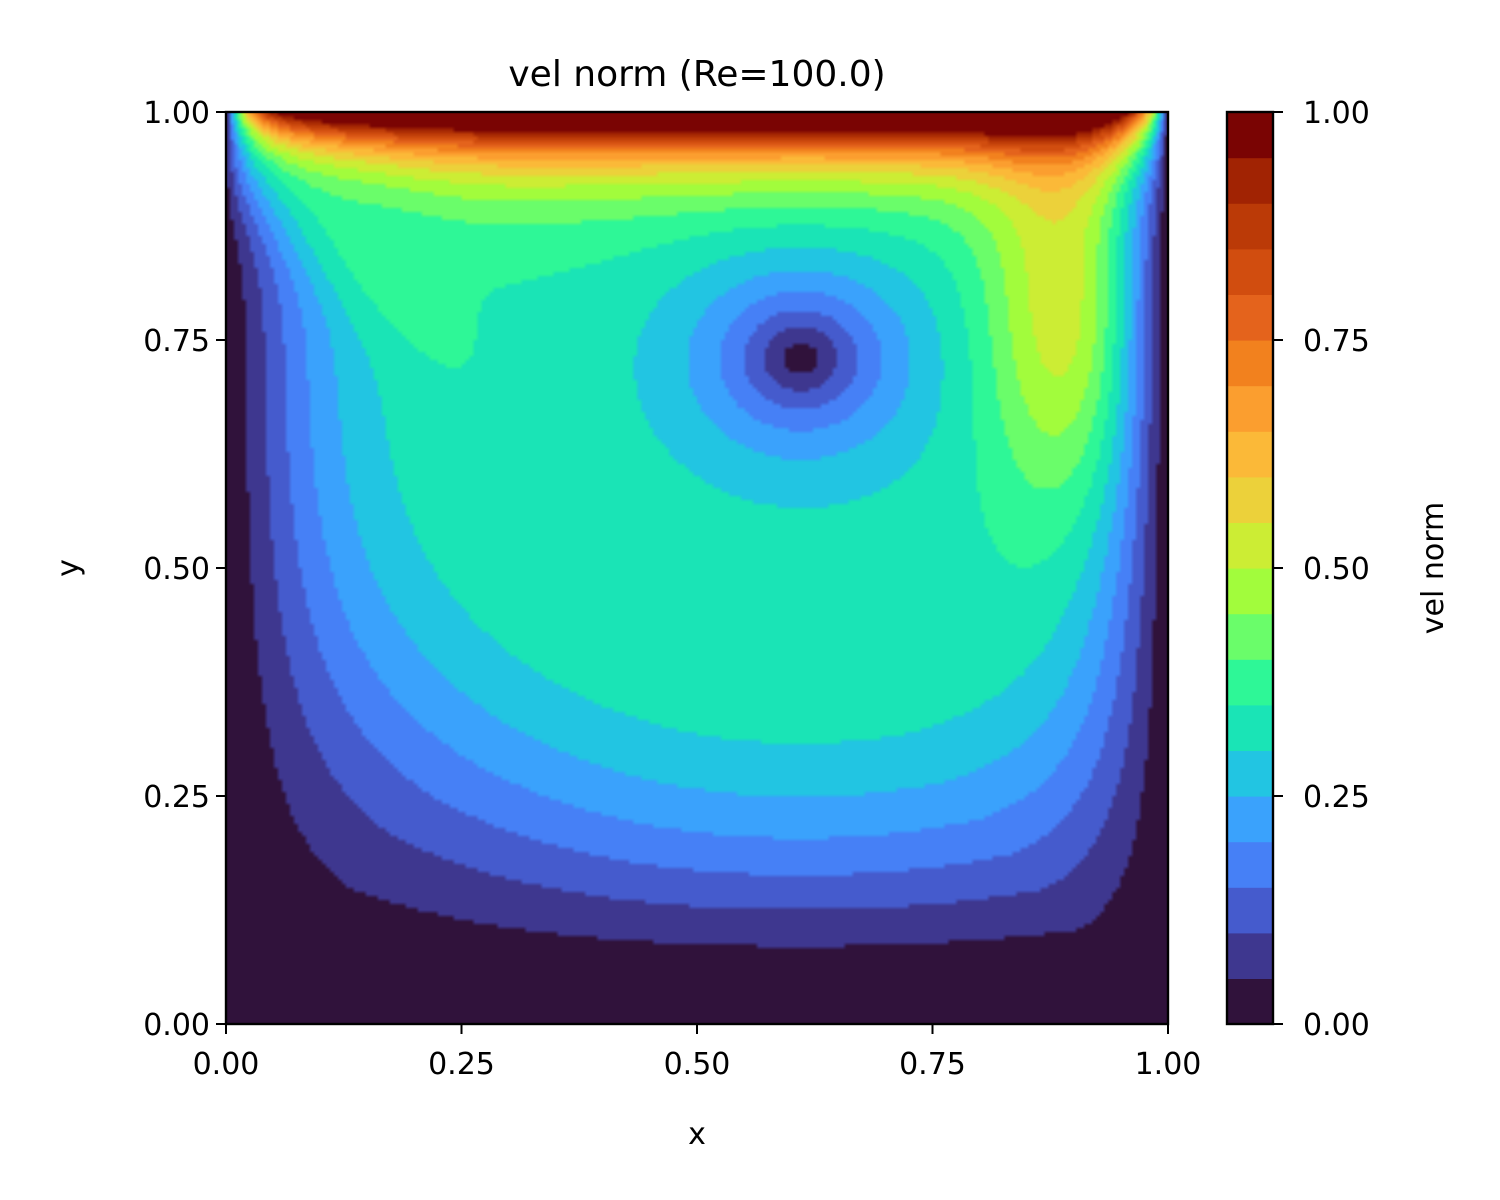  I want to click on y-tick-label: 0.00, so click(176, 1025).